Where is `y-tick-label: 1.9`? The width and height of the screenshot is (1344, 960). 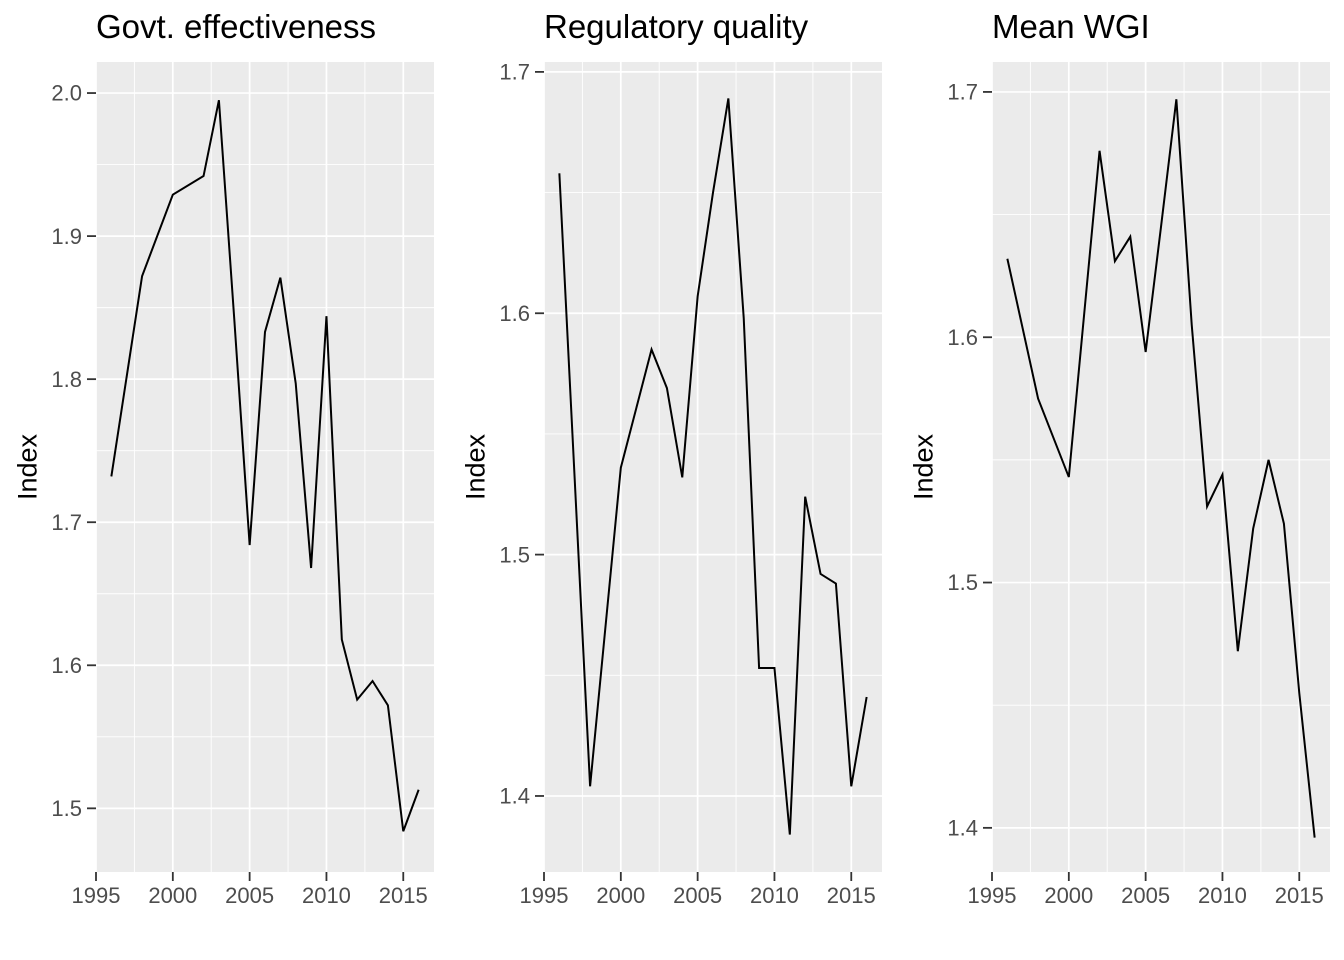
y-tick-label: 1.9 is located at coordinates (66, 236).